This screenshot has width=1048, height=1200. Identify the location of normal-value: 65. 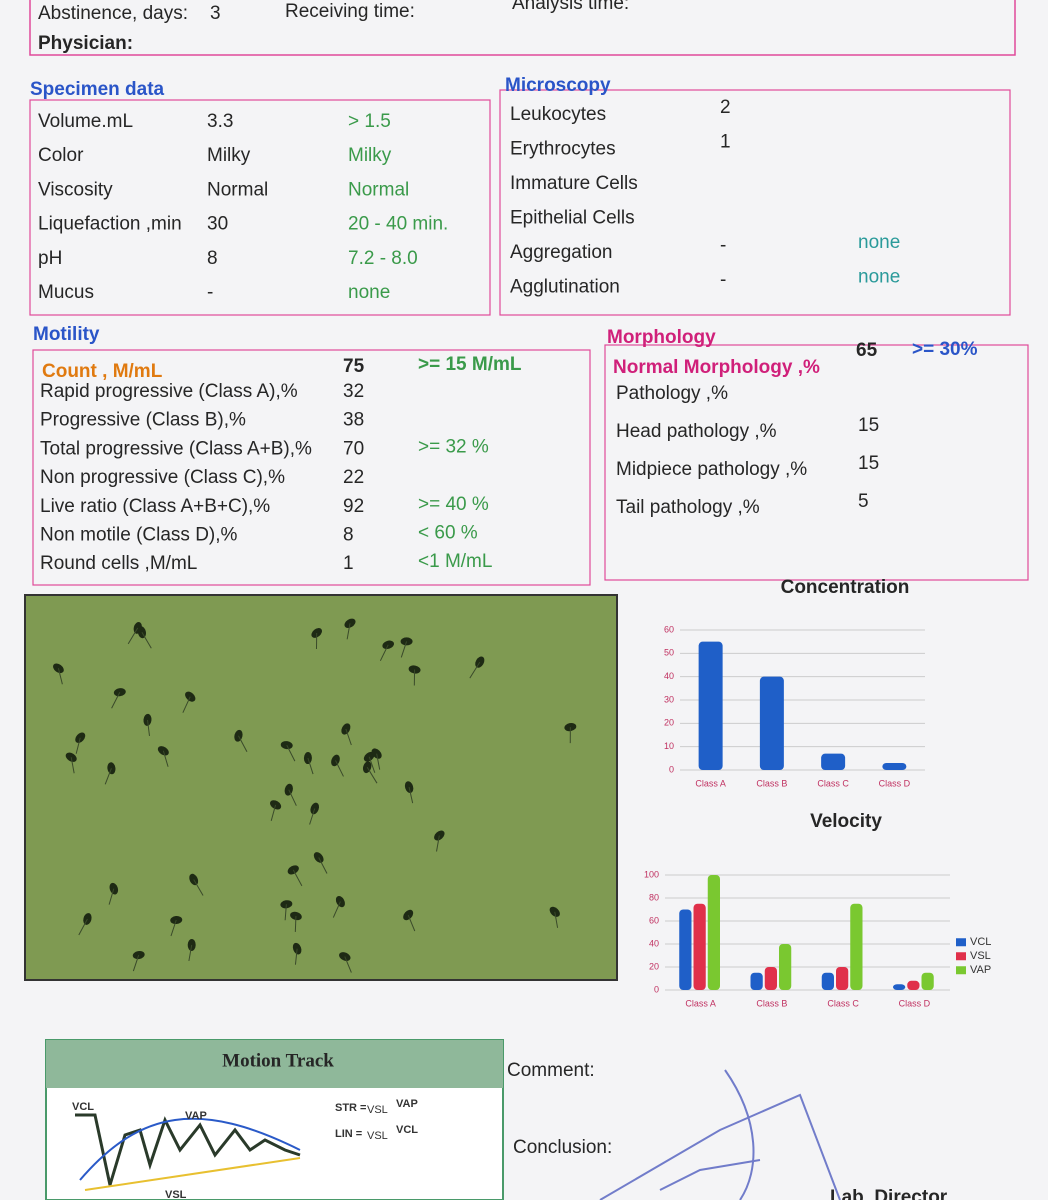
(867, 350).